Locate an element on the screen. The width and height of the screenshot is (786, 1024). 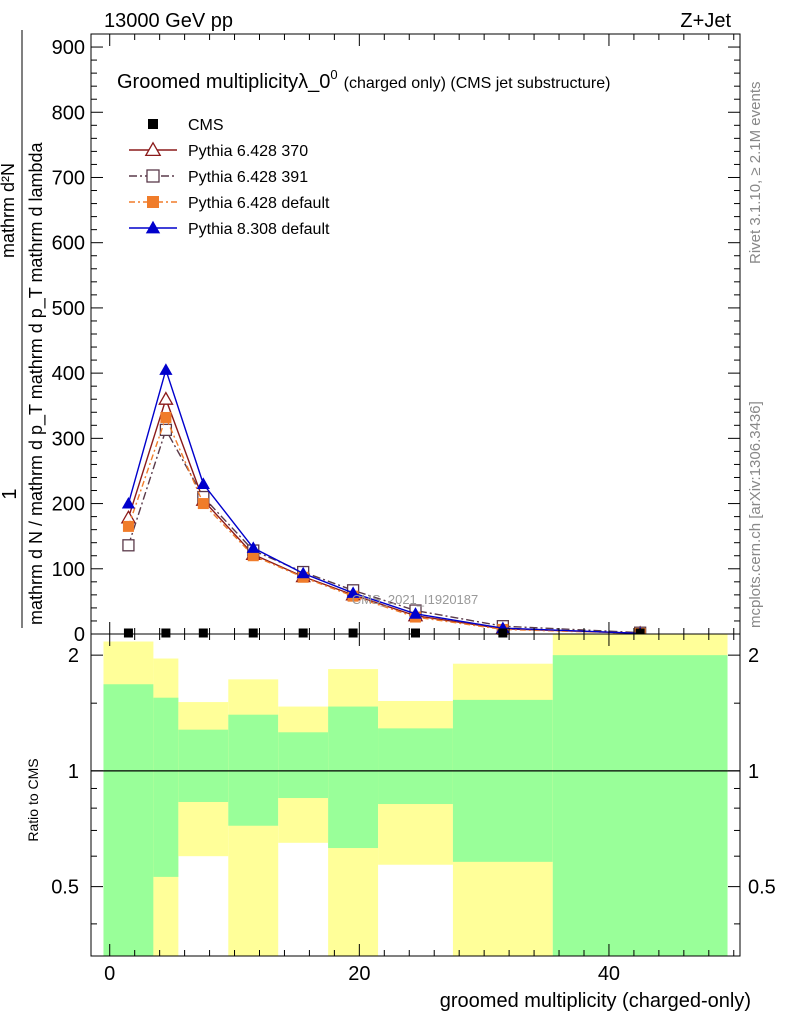
analysis-watermark: CMS_2021_I1920187 is located at coordinates (415, 599).